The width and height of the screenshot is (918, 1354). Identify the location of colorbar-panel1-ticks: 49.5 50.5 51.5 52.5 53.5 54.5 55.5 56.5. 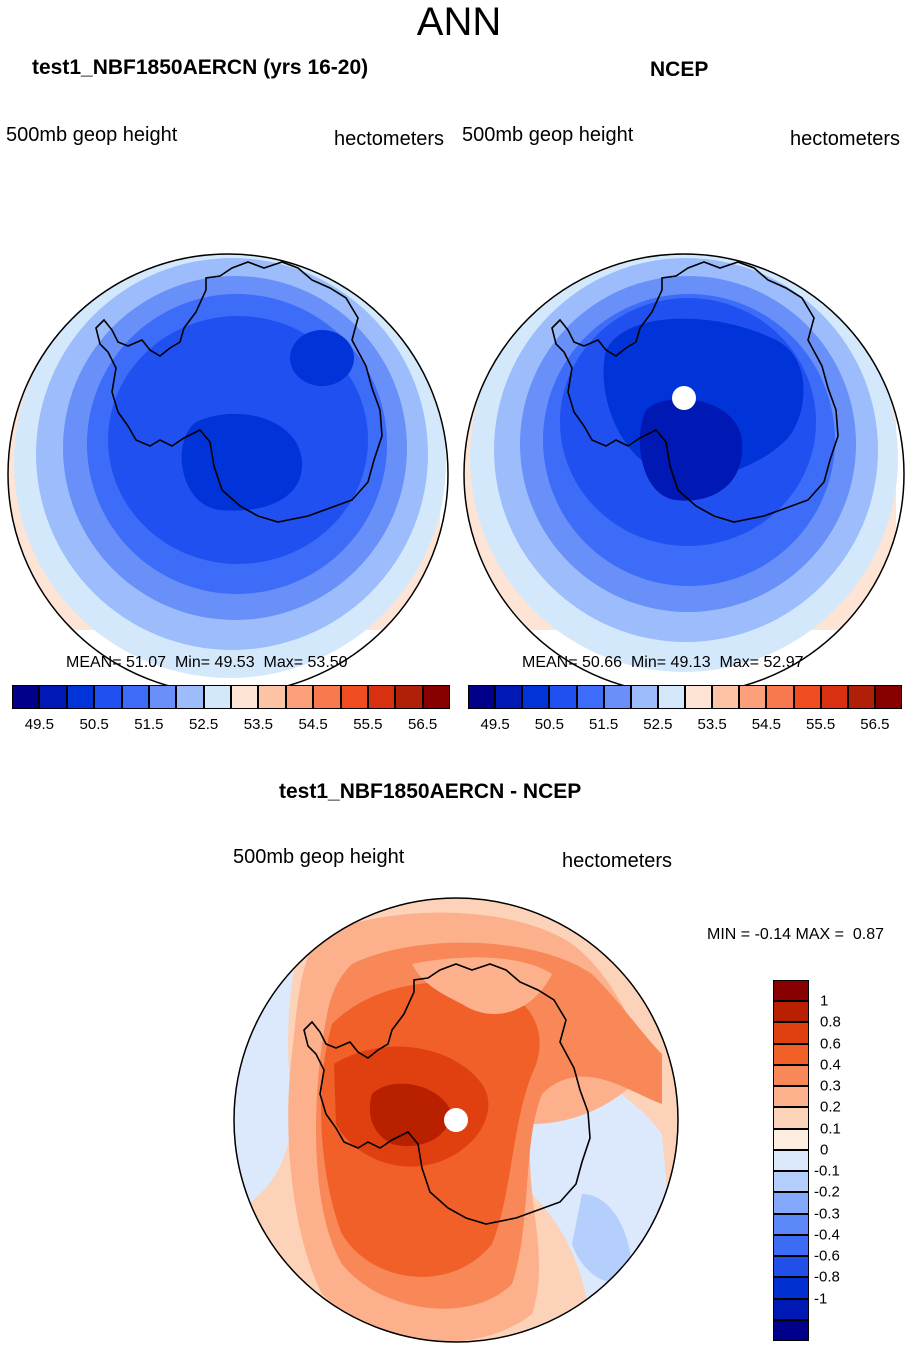
(231, 726).